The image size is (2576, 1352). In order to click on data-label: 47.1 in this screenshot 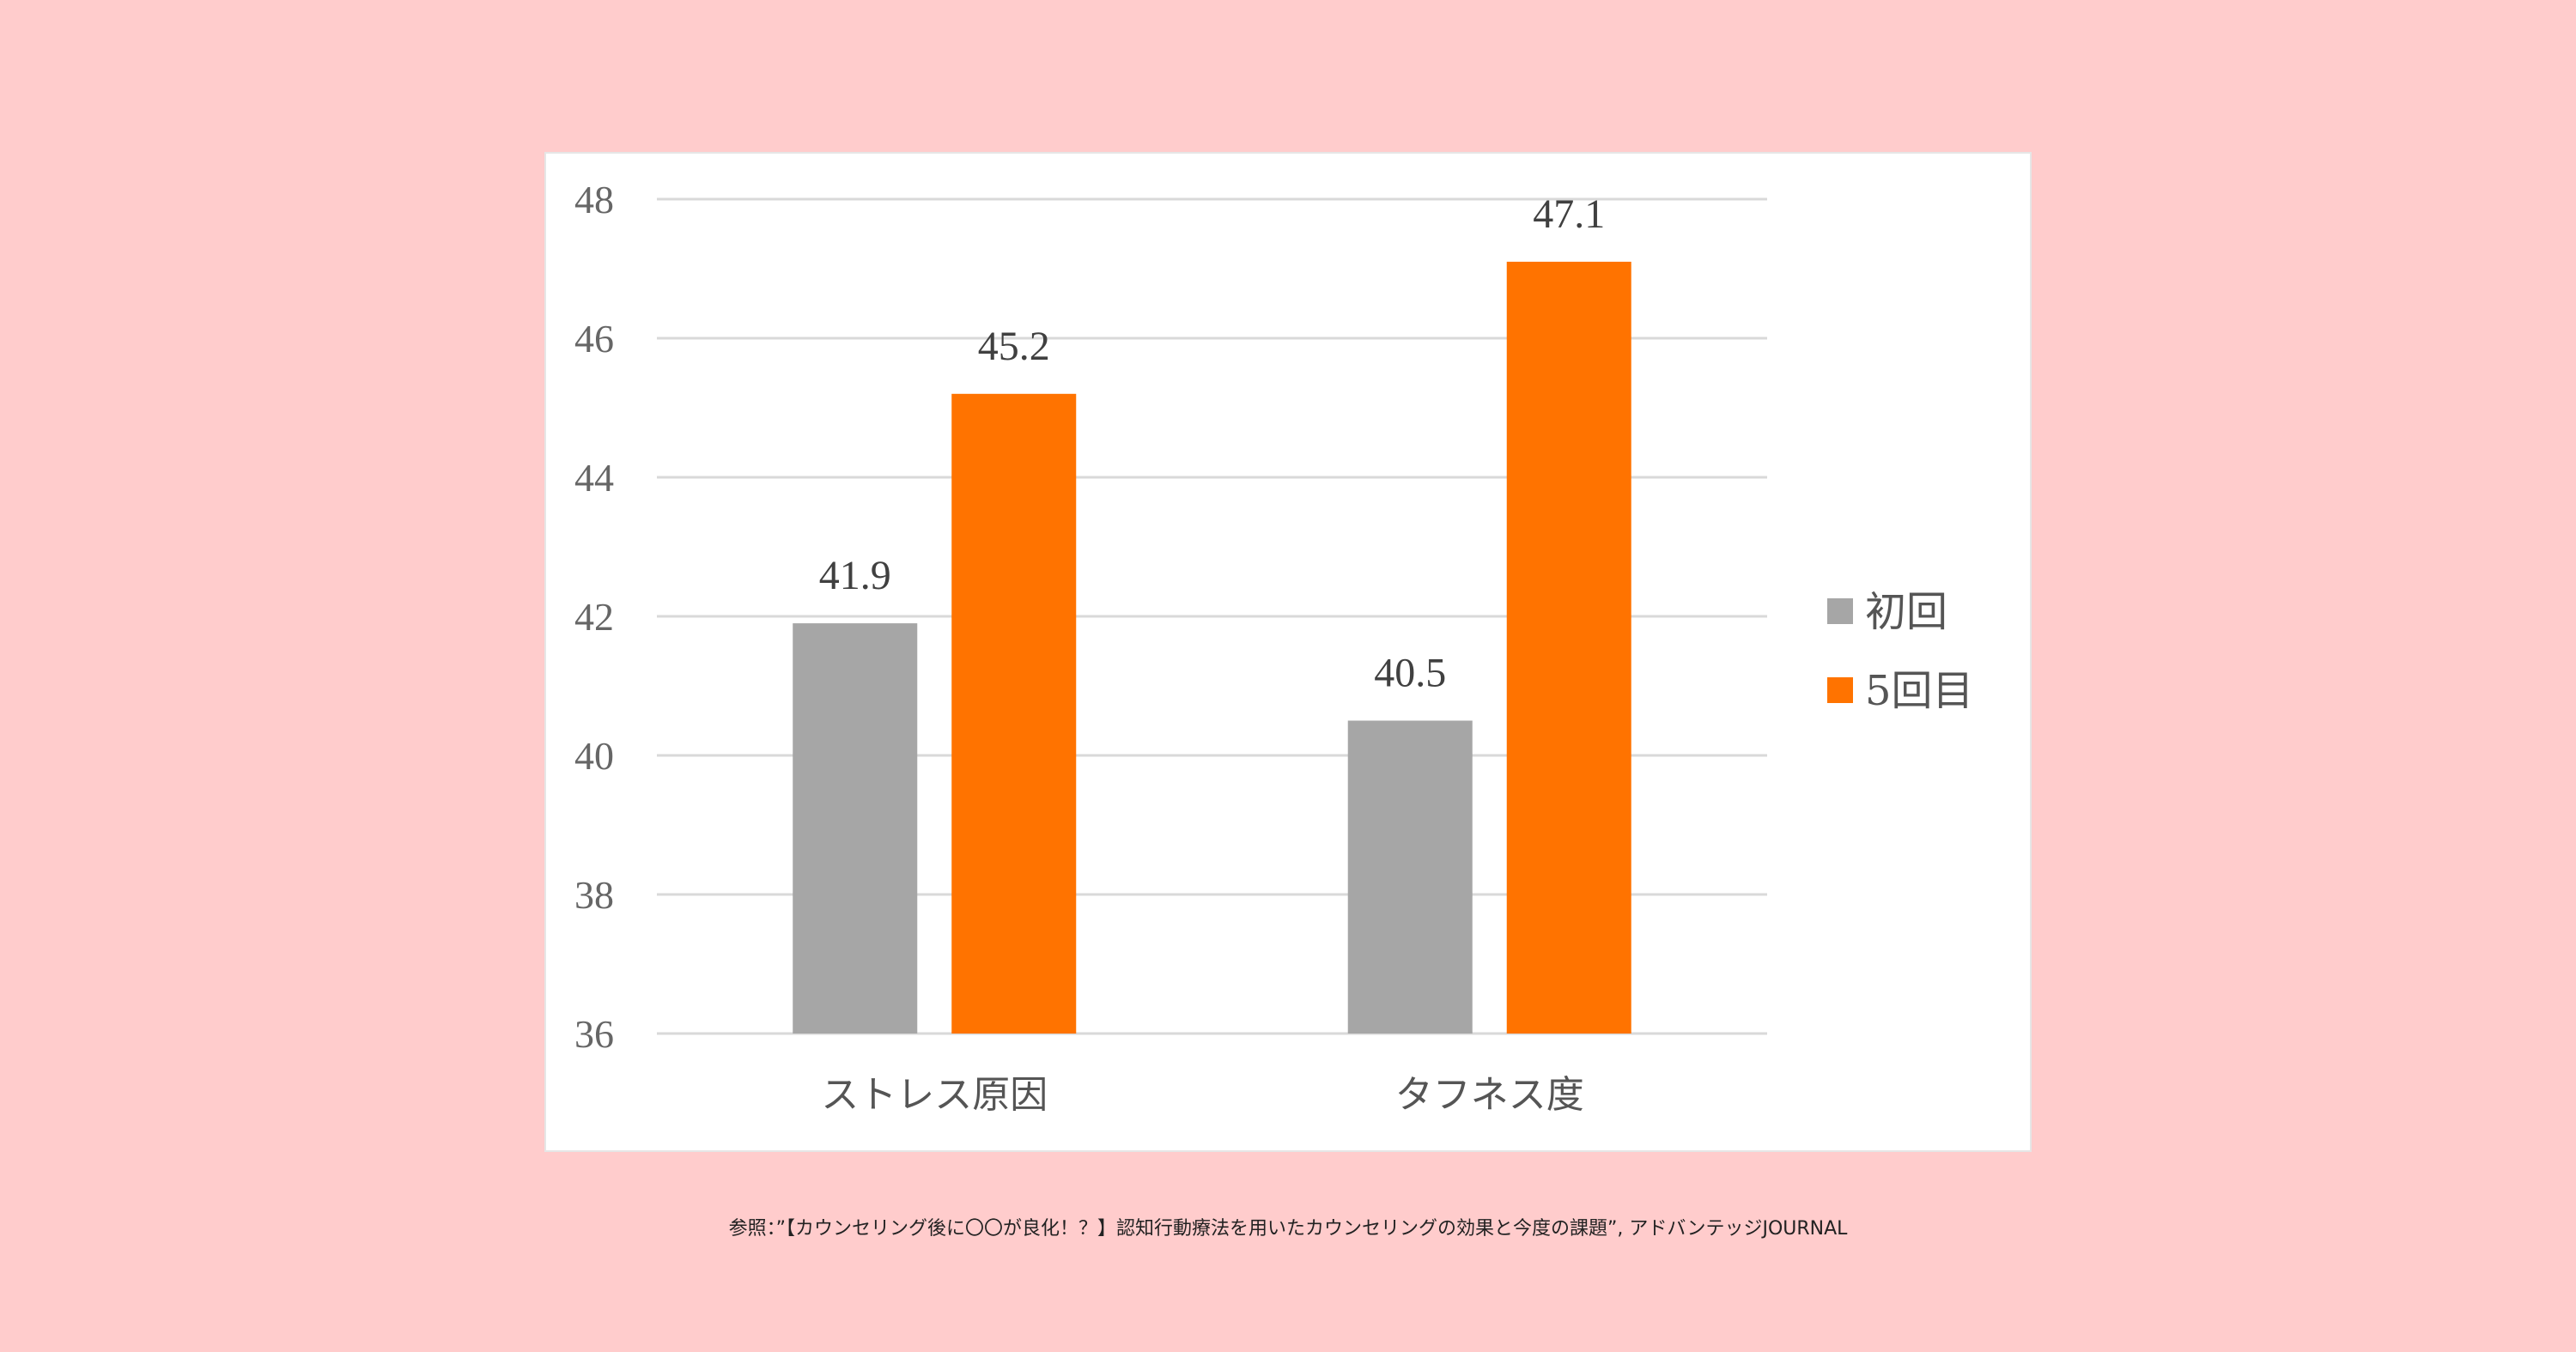, I will do `click(1569, 214)`.